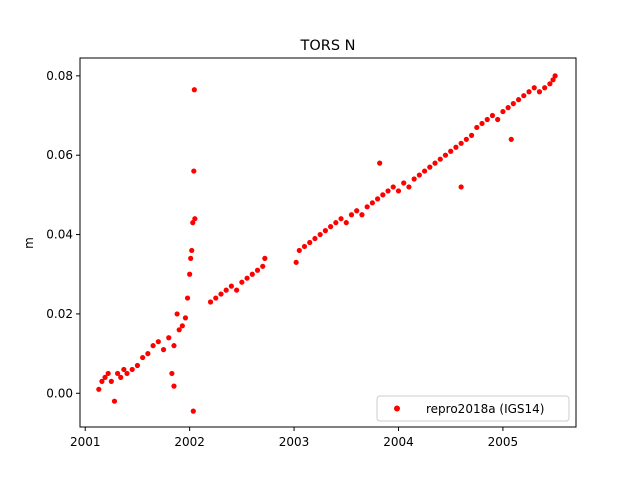  I want to click on legend-marker, so click(397, 408).